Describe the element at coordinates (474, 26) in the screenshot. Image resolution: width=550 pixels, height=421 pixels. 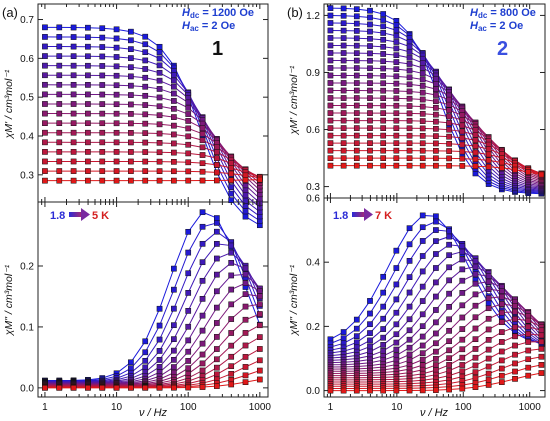
I see `panel-b-hac-symbol: H` at that location.